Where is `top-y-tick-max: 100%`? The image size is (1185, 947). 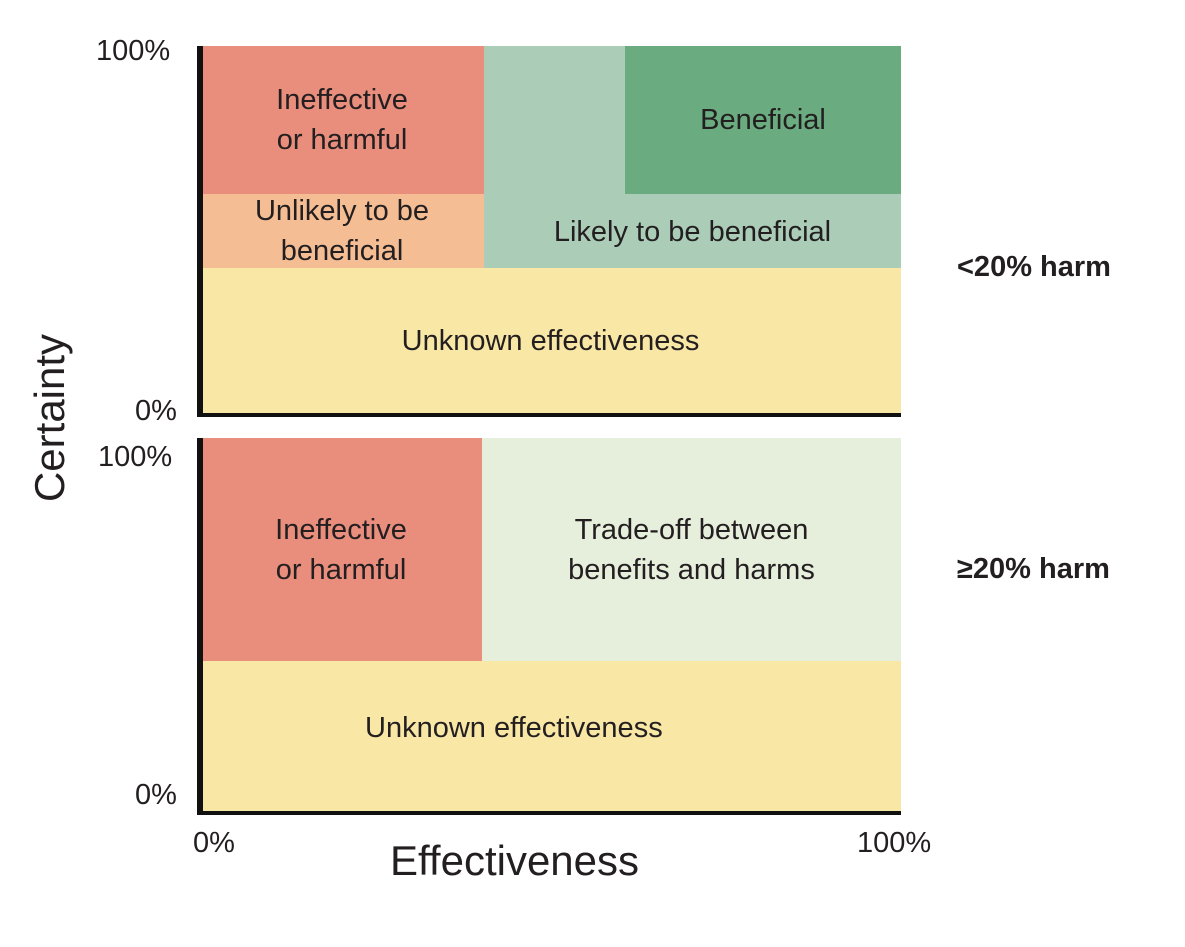 top-y-tick-max: 100% is located at coordinates (133, 51).